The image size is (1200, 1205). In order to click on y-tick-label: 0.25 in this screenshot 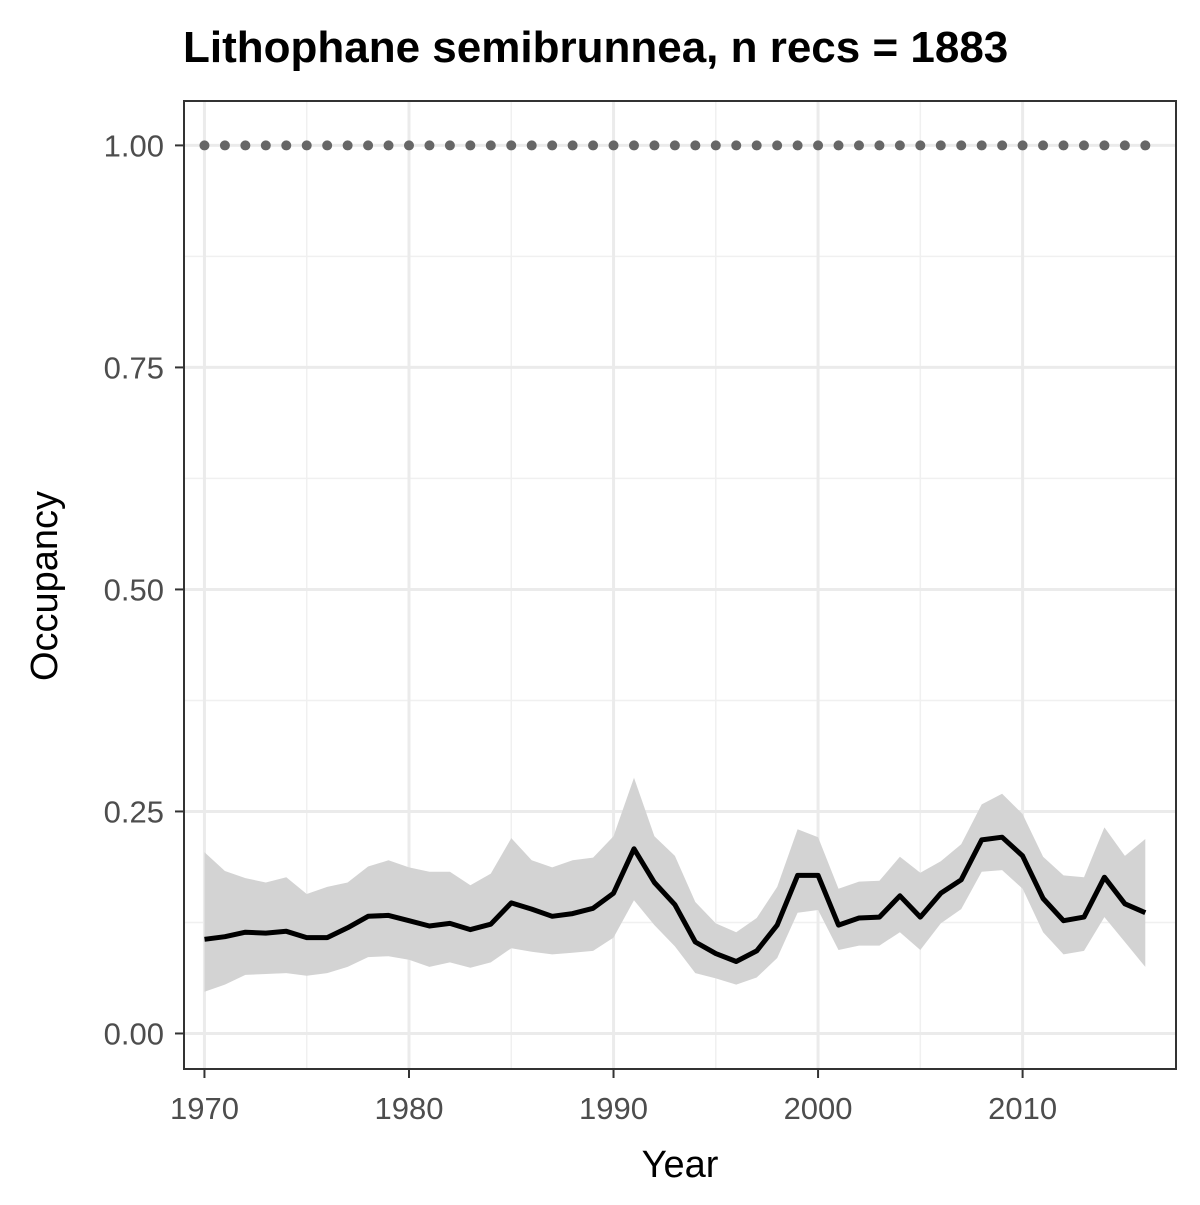, I will do `click(134, 811)`.